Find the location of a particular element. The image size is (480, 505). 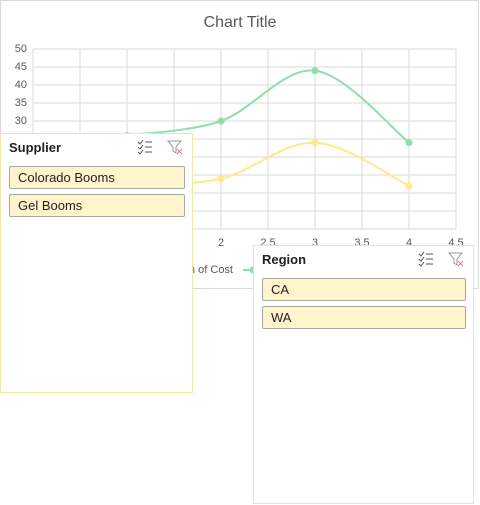

y-tick-label: 30 is located at coordinates (21, 121).